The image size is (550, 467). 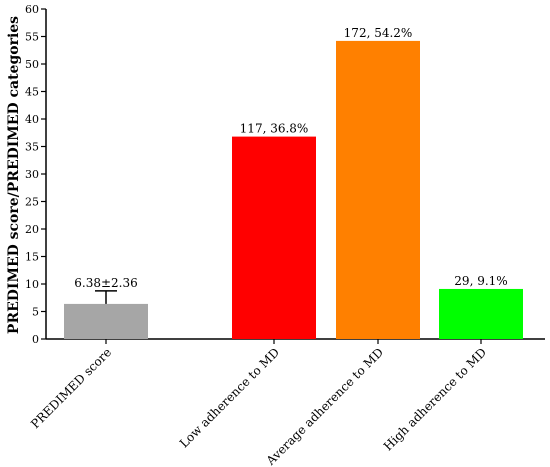 I want to click on category-label: Low adherence to MD, so click(x=229, y=397).